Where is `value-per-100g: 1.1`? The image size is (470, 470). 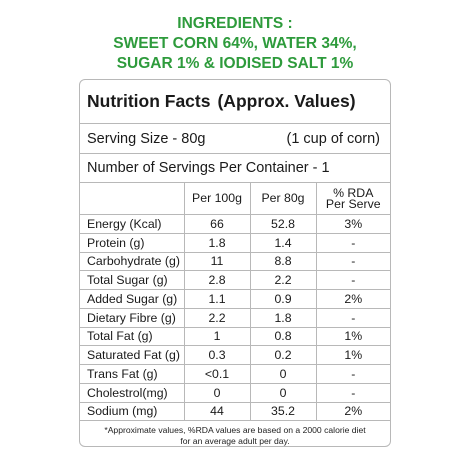 value-per-100g: 1.1 is located at coordinates (217, 299).